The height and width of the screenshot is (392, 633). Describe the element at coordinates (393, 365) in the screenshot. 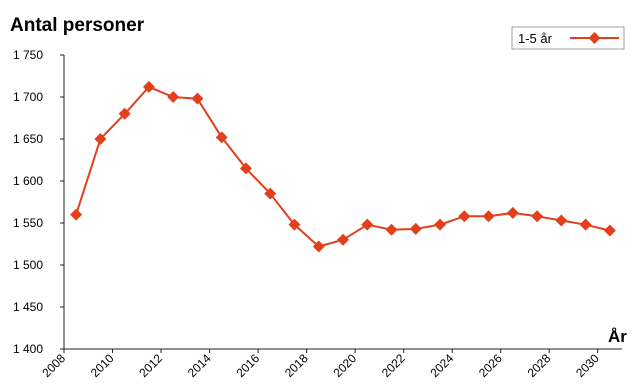

I see `x-tick-label: 2022` at that location.